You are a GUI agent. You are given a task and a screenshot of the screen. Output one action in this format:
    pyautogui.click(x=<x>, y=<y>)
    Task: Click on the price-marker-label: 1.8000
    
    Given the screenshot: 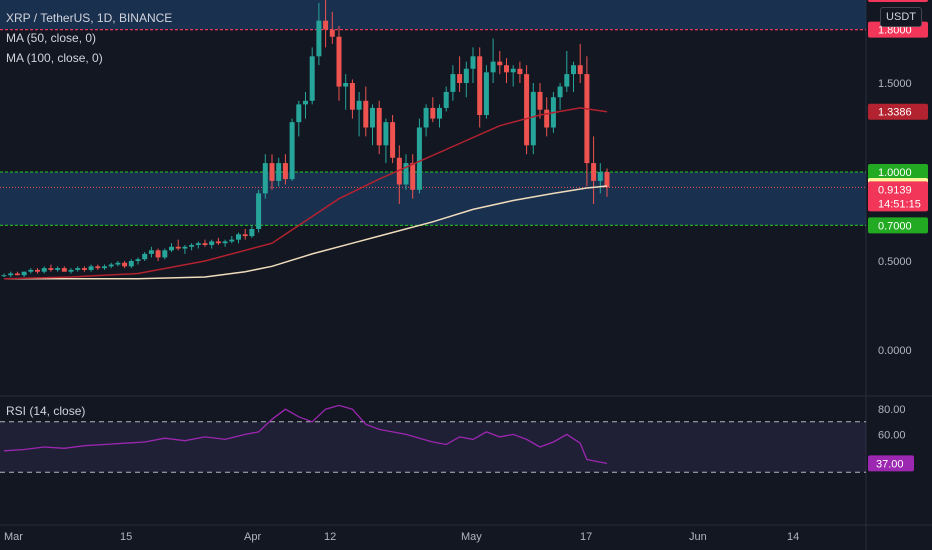 What is the action you would take?
    pyautogui.click(x=895, y=31)
    